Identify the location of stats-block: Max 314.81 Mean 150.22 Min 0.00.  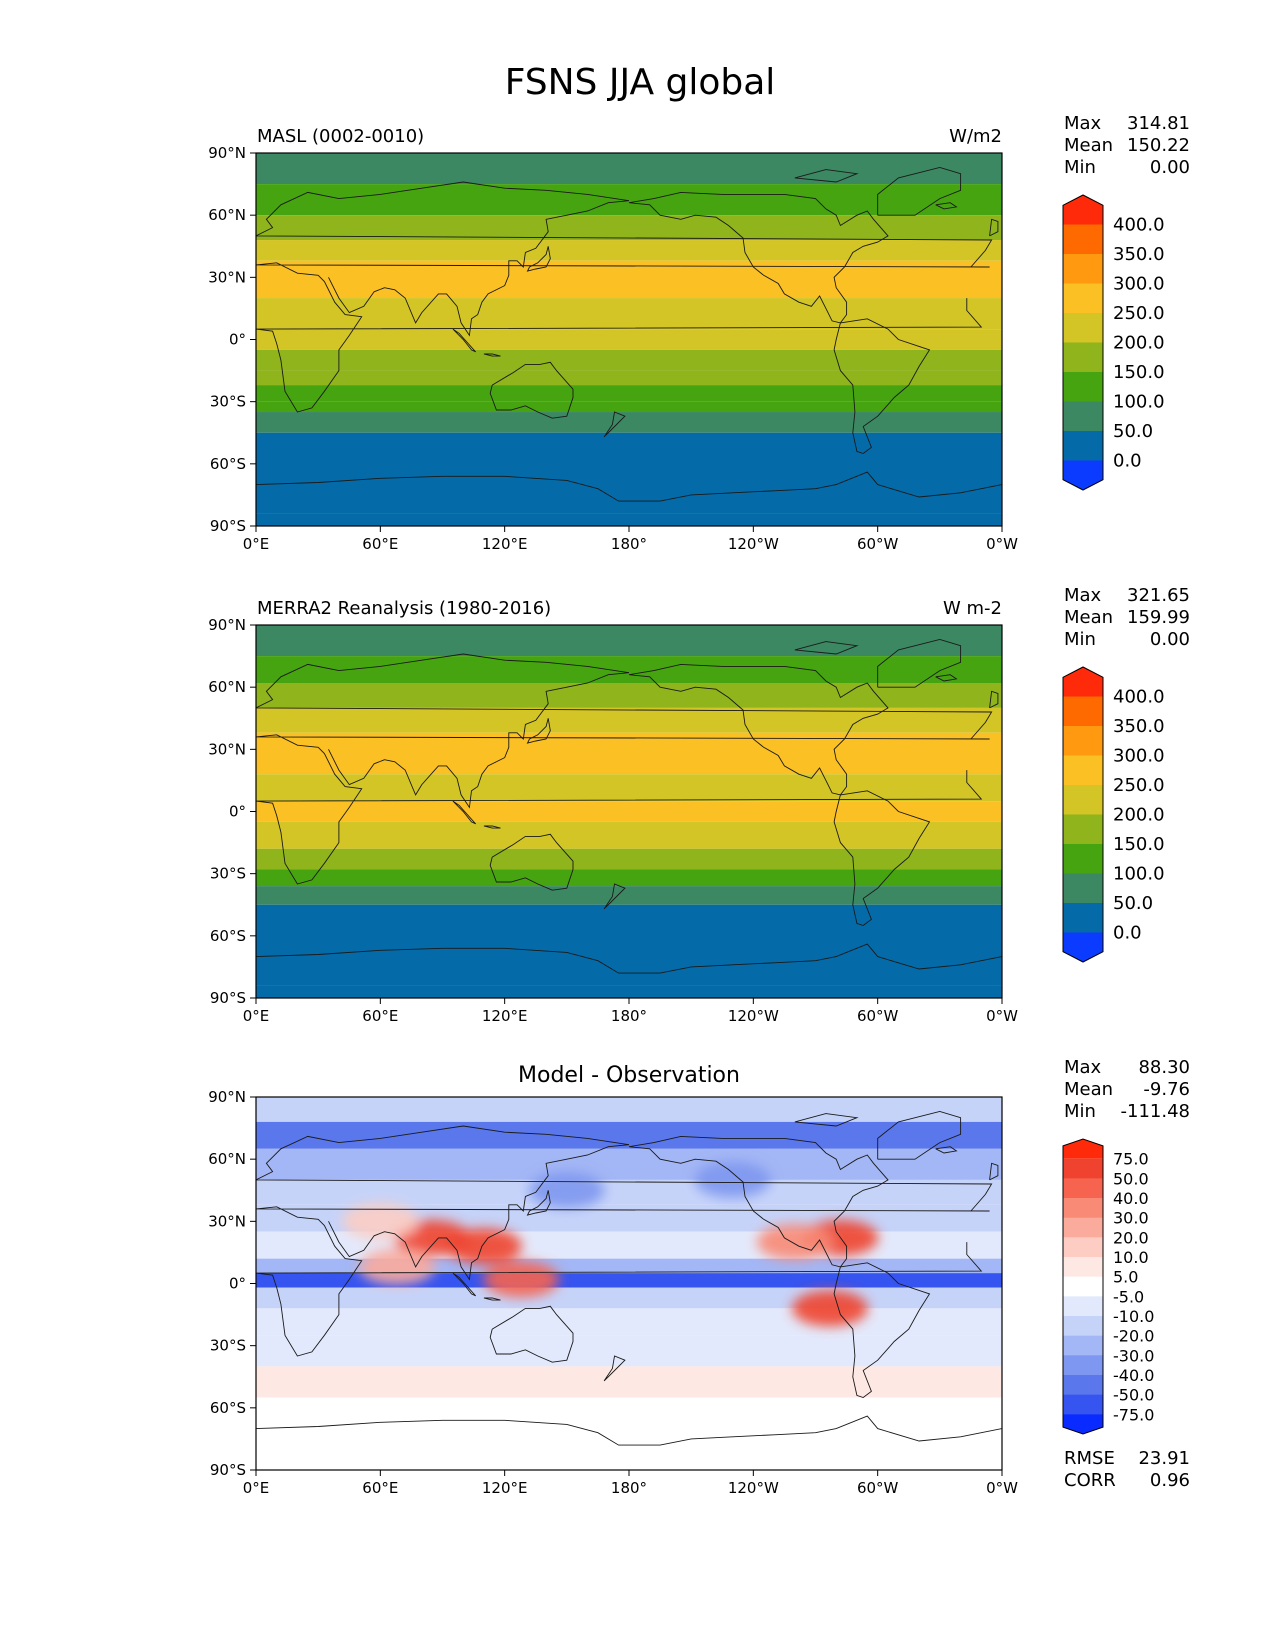
(1127, 145).